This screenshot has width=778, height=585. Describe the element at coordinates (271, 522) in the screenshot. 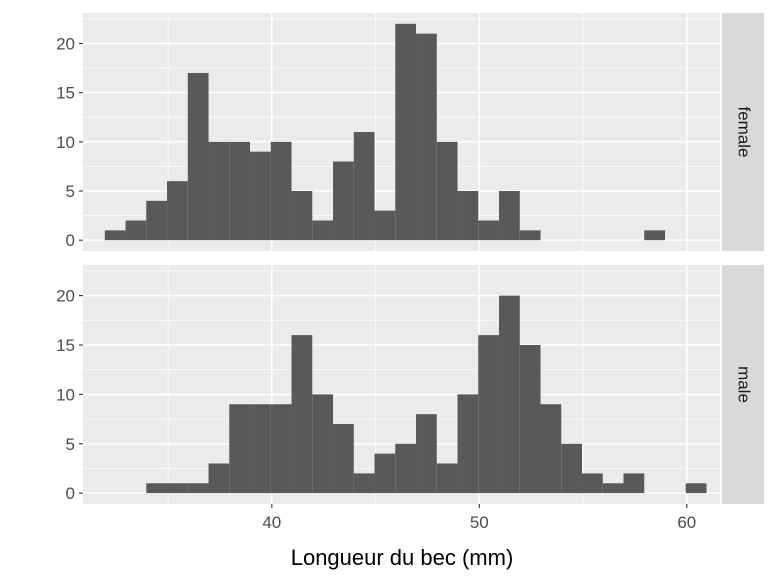

I see `x-tick-label: 40` at that location.